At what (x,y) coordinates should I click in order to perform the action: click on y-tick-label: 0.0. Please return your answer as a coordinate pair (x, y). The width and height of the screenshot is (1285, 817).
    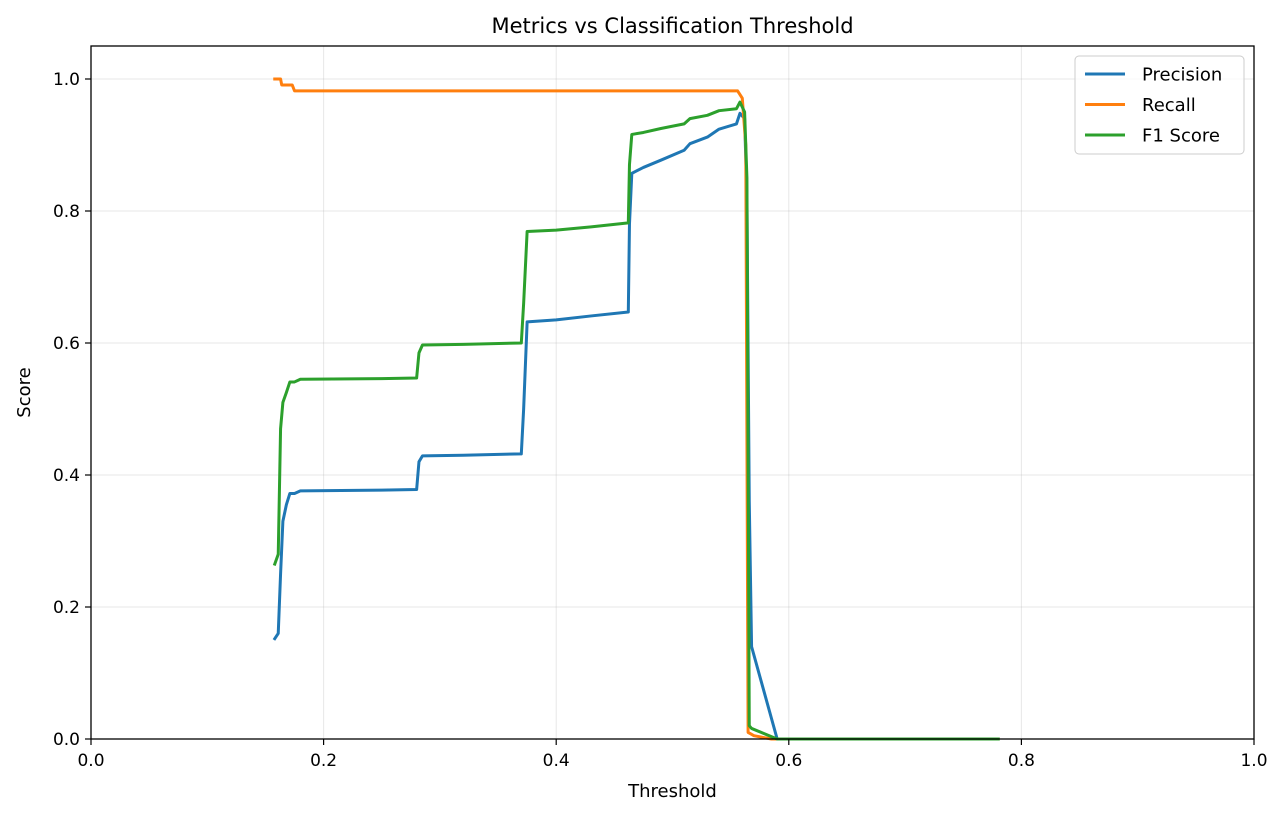
    Looking at the image, I should click on (66, 740).